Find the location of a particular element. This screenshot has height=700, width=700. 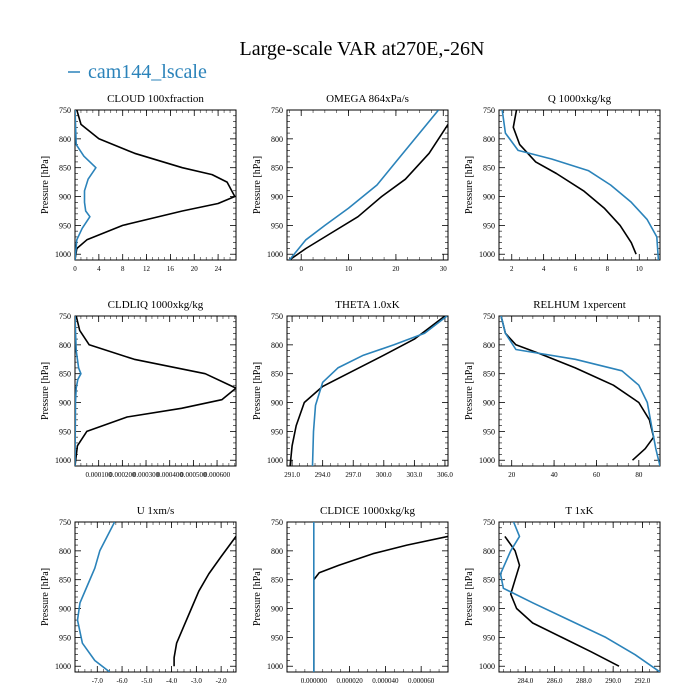

x-tick-label: 8 is located at coordinates (608, 269).